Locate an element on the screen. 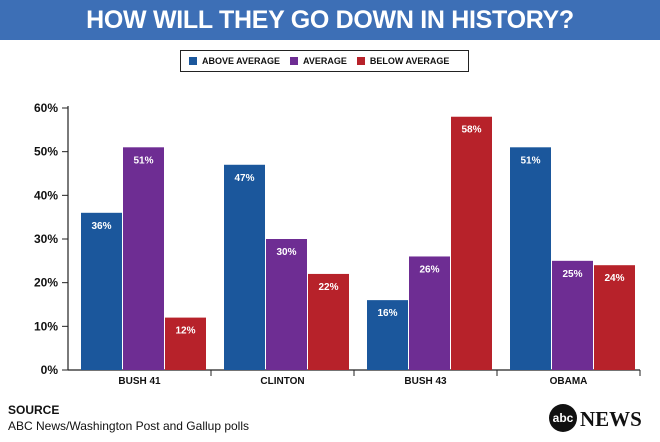 Image resolution: width=660 pixels, height=442 pixels. y-tick-label: 20% is located at coordinates (46, 283).